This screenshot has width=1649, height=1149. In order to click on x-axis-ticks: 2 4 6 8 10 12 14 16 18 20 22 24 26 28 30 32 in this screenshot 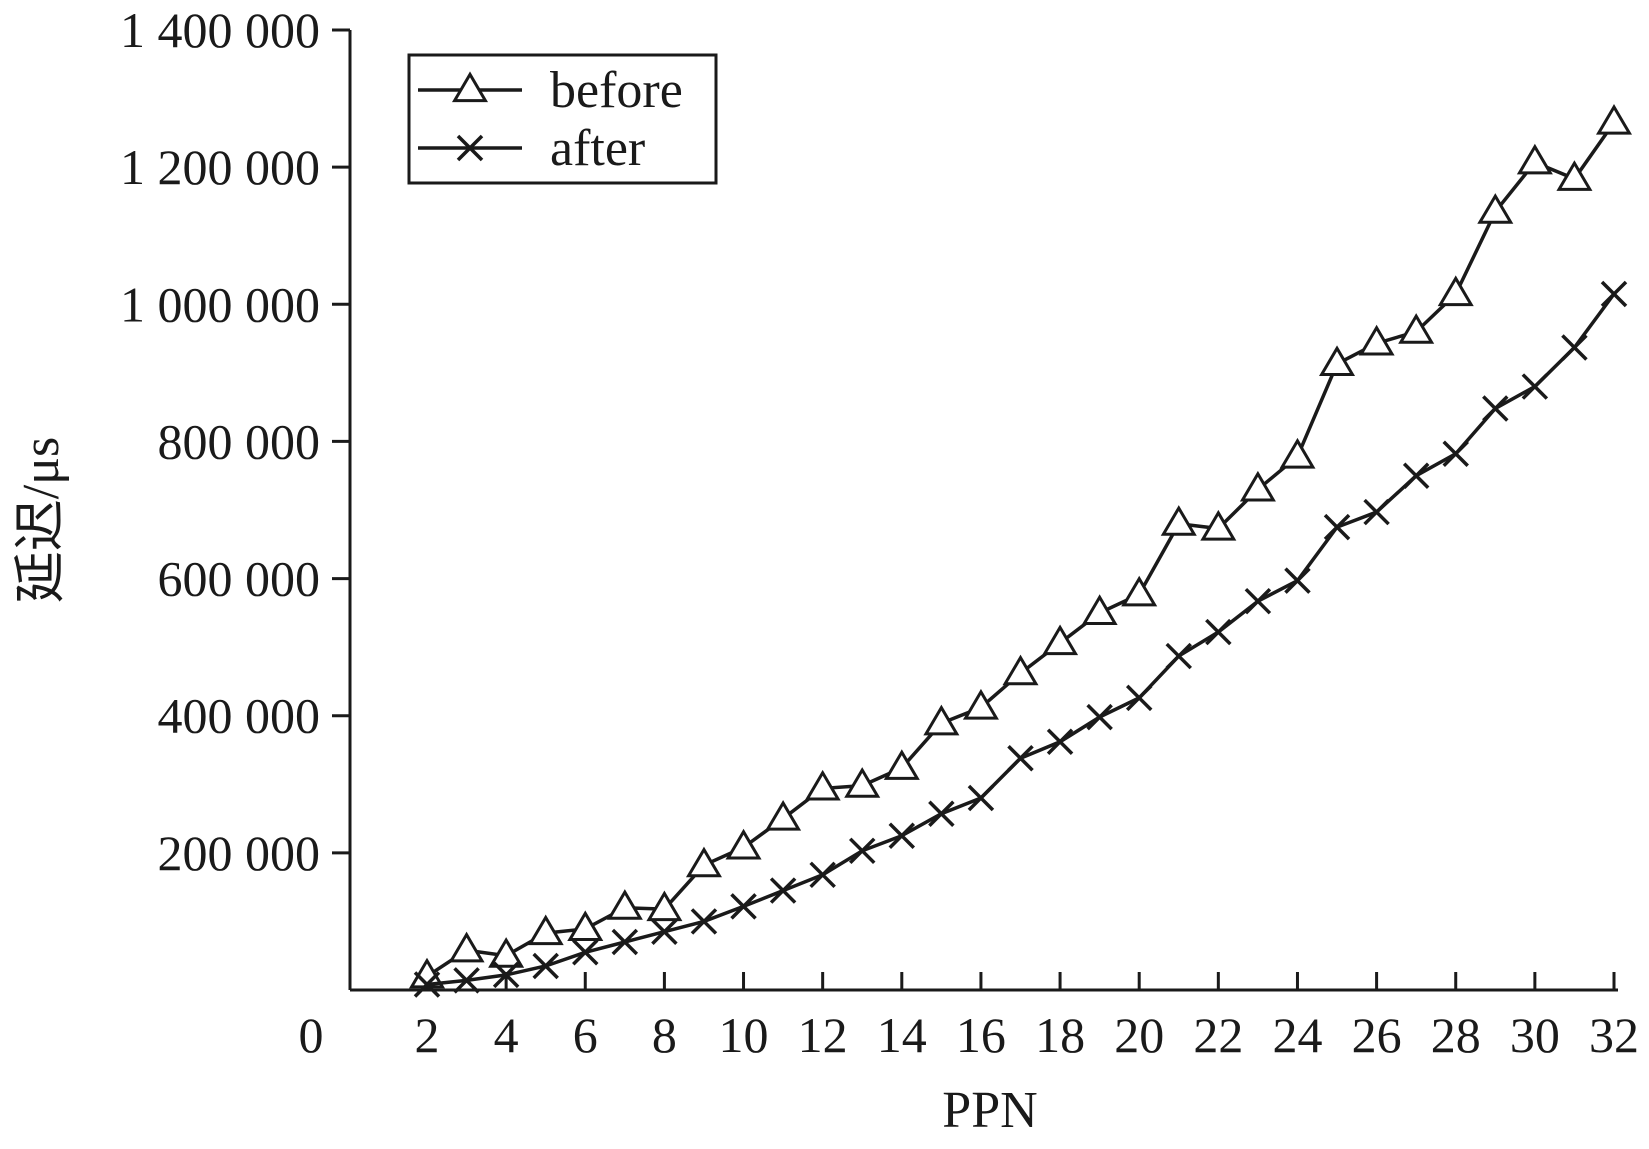, I will do `click(1027, 1017)`.